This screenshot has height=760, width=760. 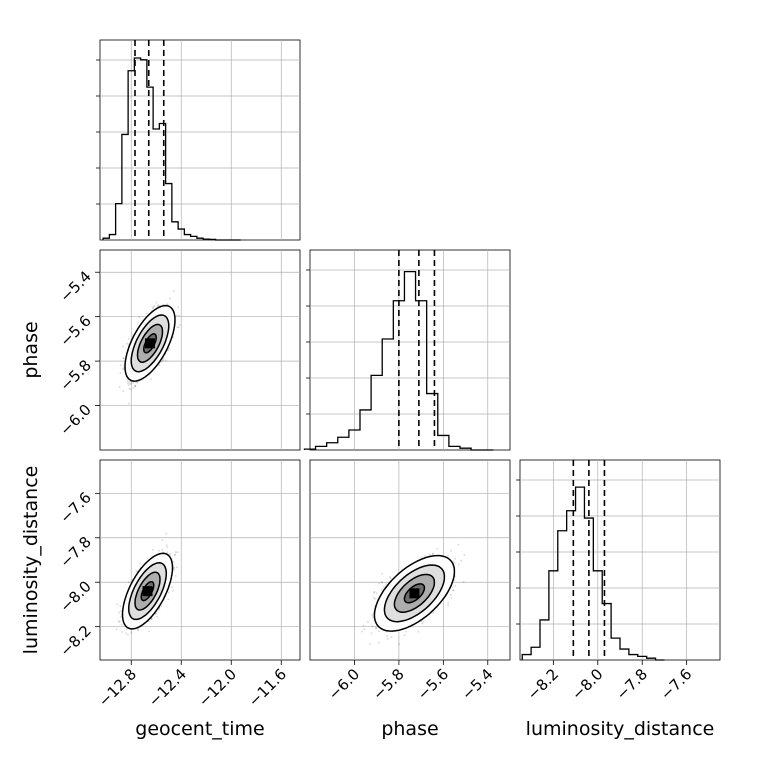 I want to click on y-axis-label-phase: phase, so click(x=31, y=349).